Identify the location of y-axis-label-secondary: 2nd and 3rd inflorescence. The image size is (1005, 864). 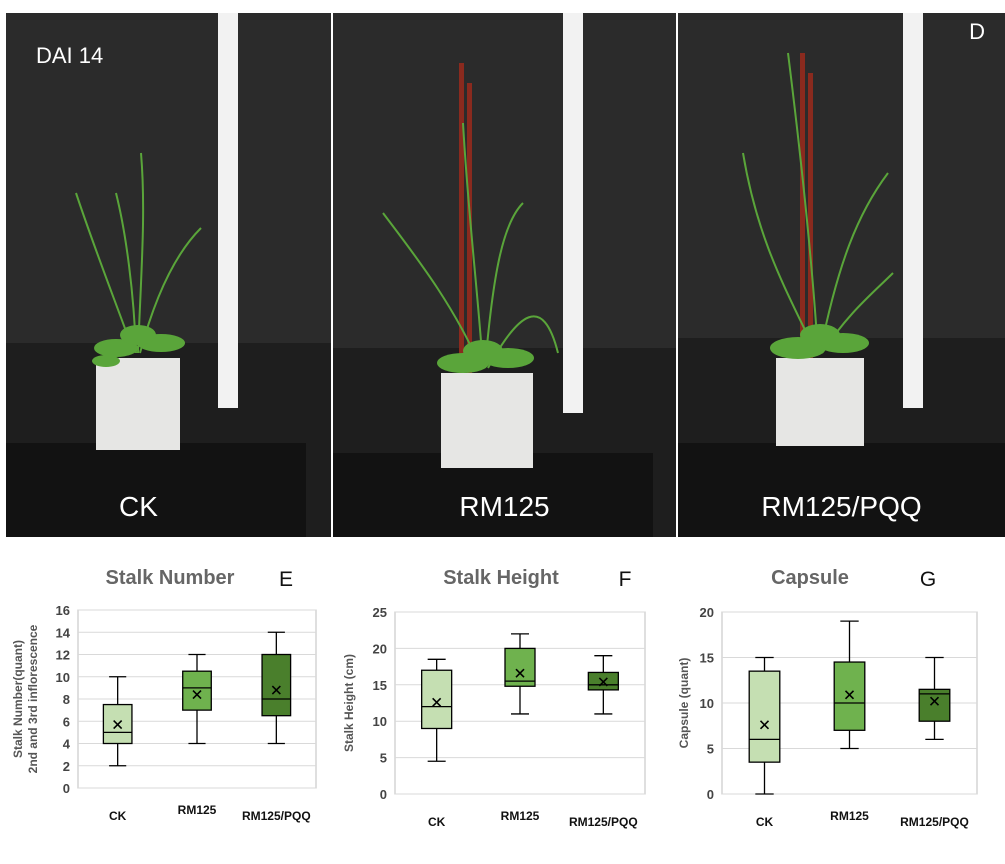
(33, 698).